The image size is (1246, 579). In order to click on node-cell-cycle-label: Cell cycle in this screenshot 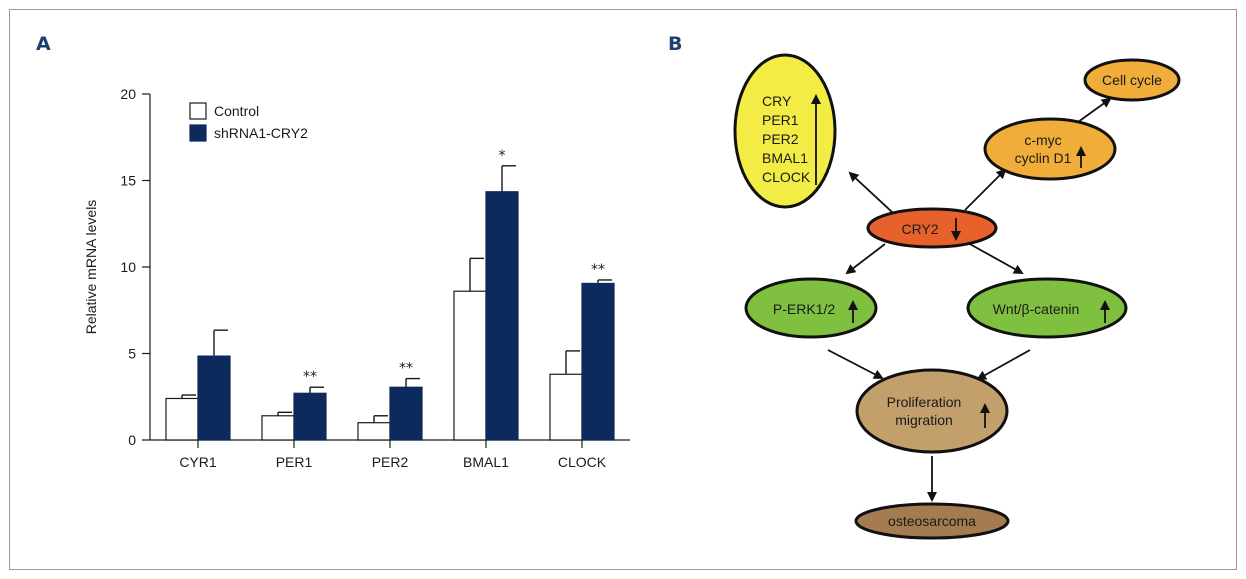, I will do `click(1132, 80)`.